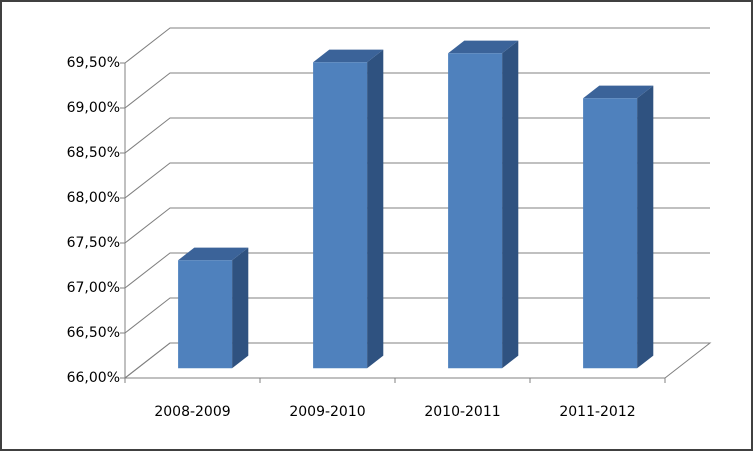 This screenshot has height=455, width=753. Describe the element at coordinates (462, 412) in the screenshot. I see `x-tick-label: 2010-2011` at that location.